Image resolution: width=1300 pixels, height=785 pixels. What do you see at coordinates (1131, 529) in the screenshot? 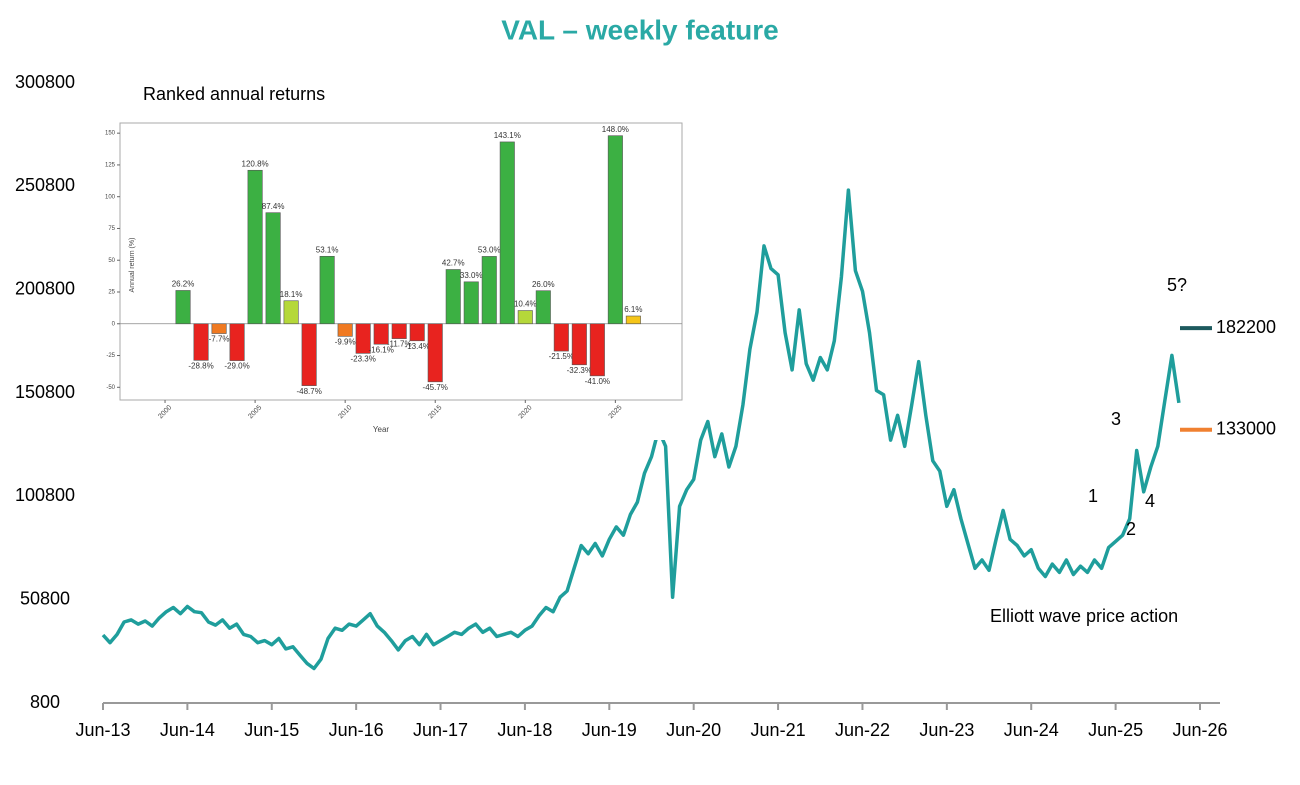
I see `annotation: 2` at bounding box center [1131, 529].